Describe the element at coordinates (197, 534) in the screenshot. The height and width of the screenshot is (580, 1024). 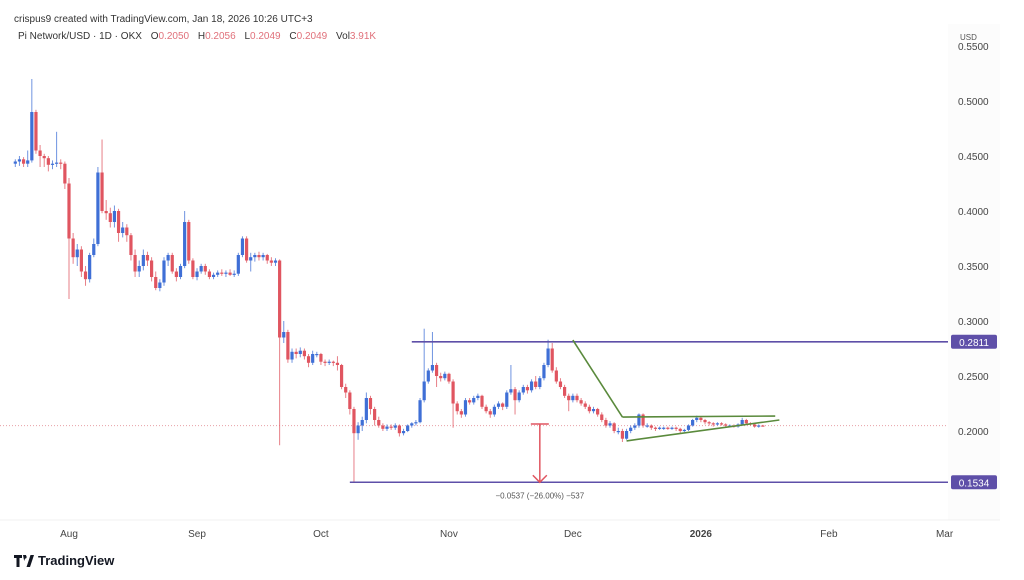
I see `time-tick-label: Sep` at that location.